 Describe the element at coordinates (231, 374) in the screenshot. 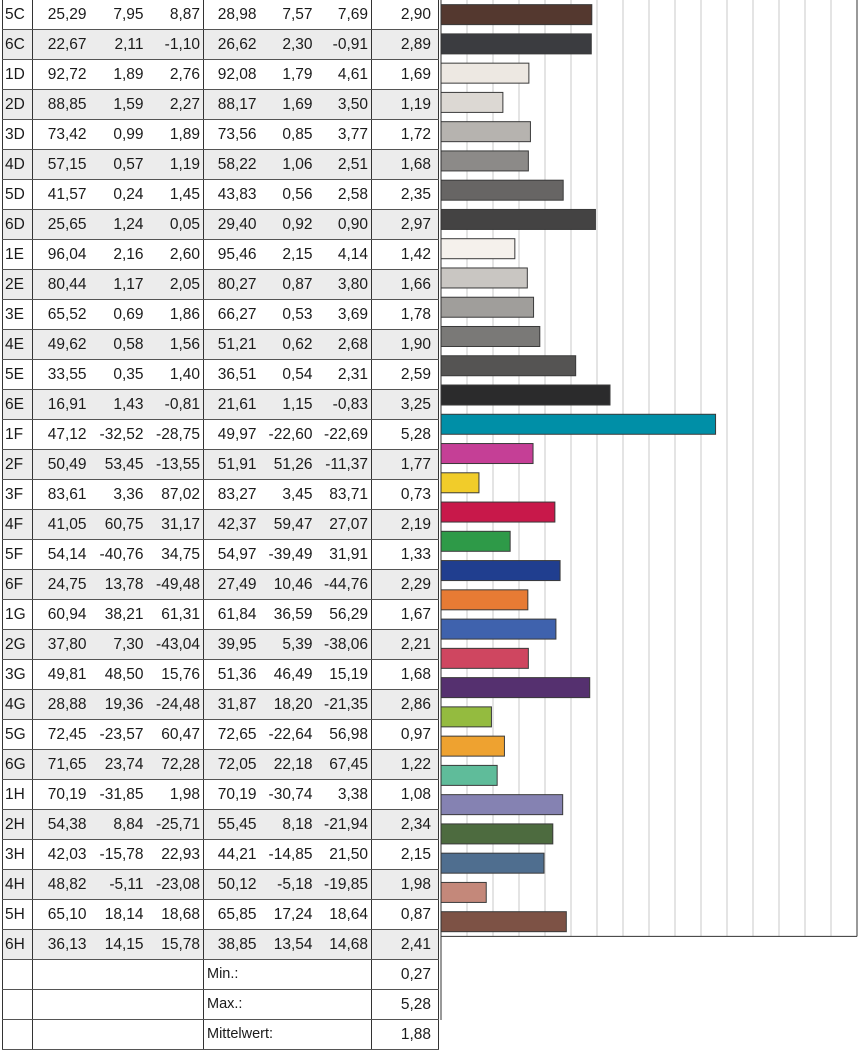

I see `value-cell: 36,51` at that location.